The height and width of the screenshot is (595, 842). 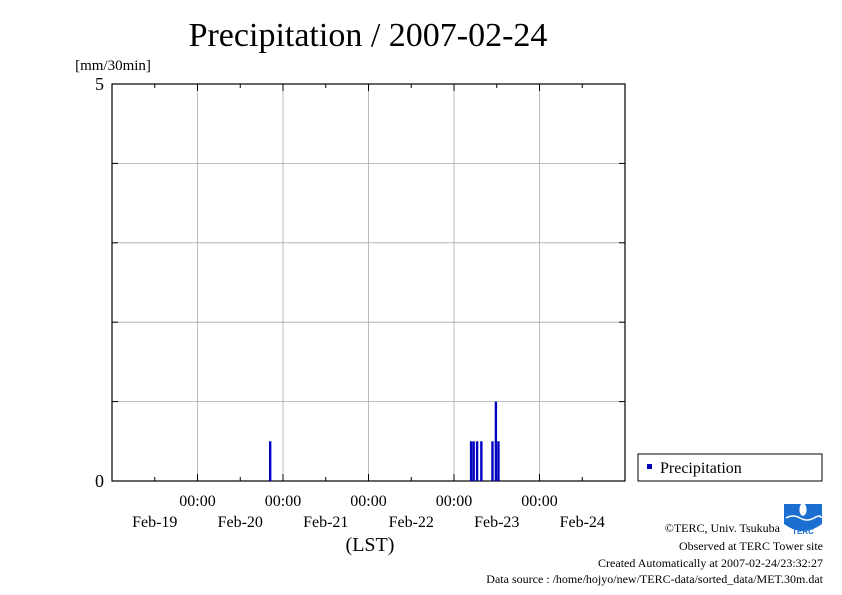 I want to click on logo-shield, so click(x=803, y=517).